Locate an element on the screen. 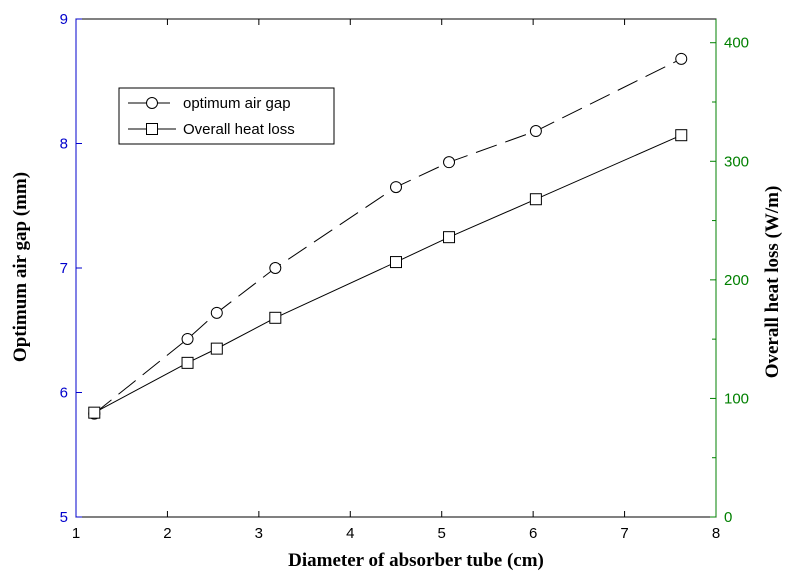 The image size is (785, 576). y-left-tick-label: 6 is located at coordinates (64, 393).